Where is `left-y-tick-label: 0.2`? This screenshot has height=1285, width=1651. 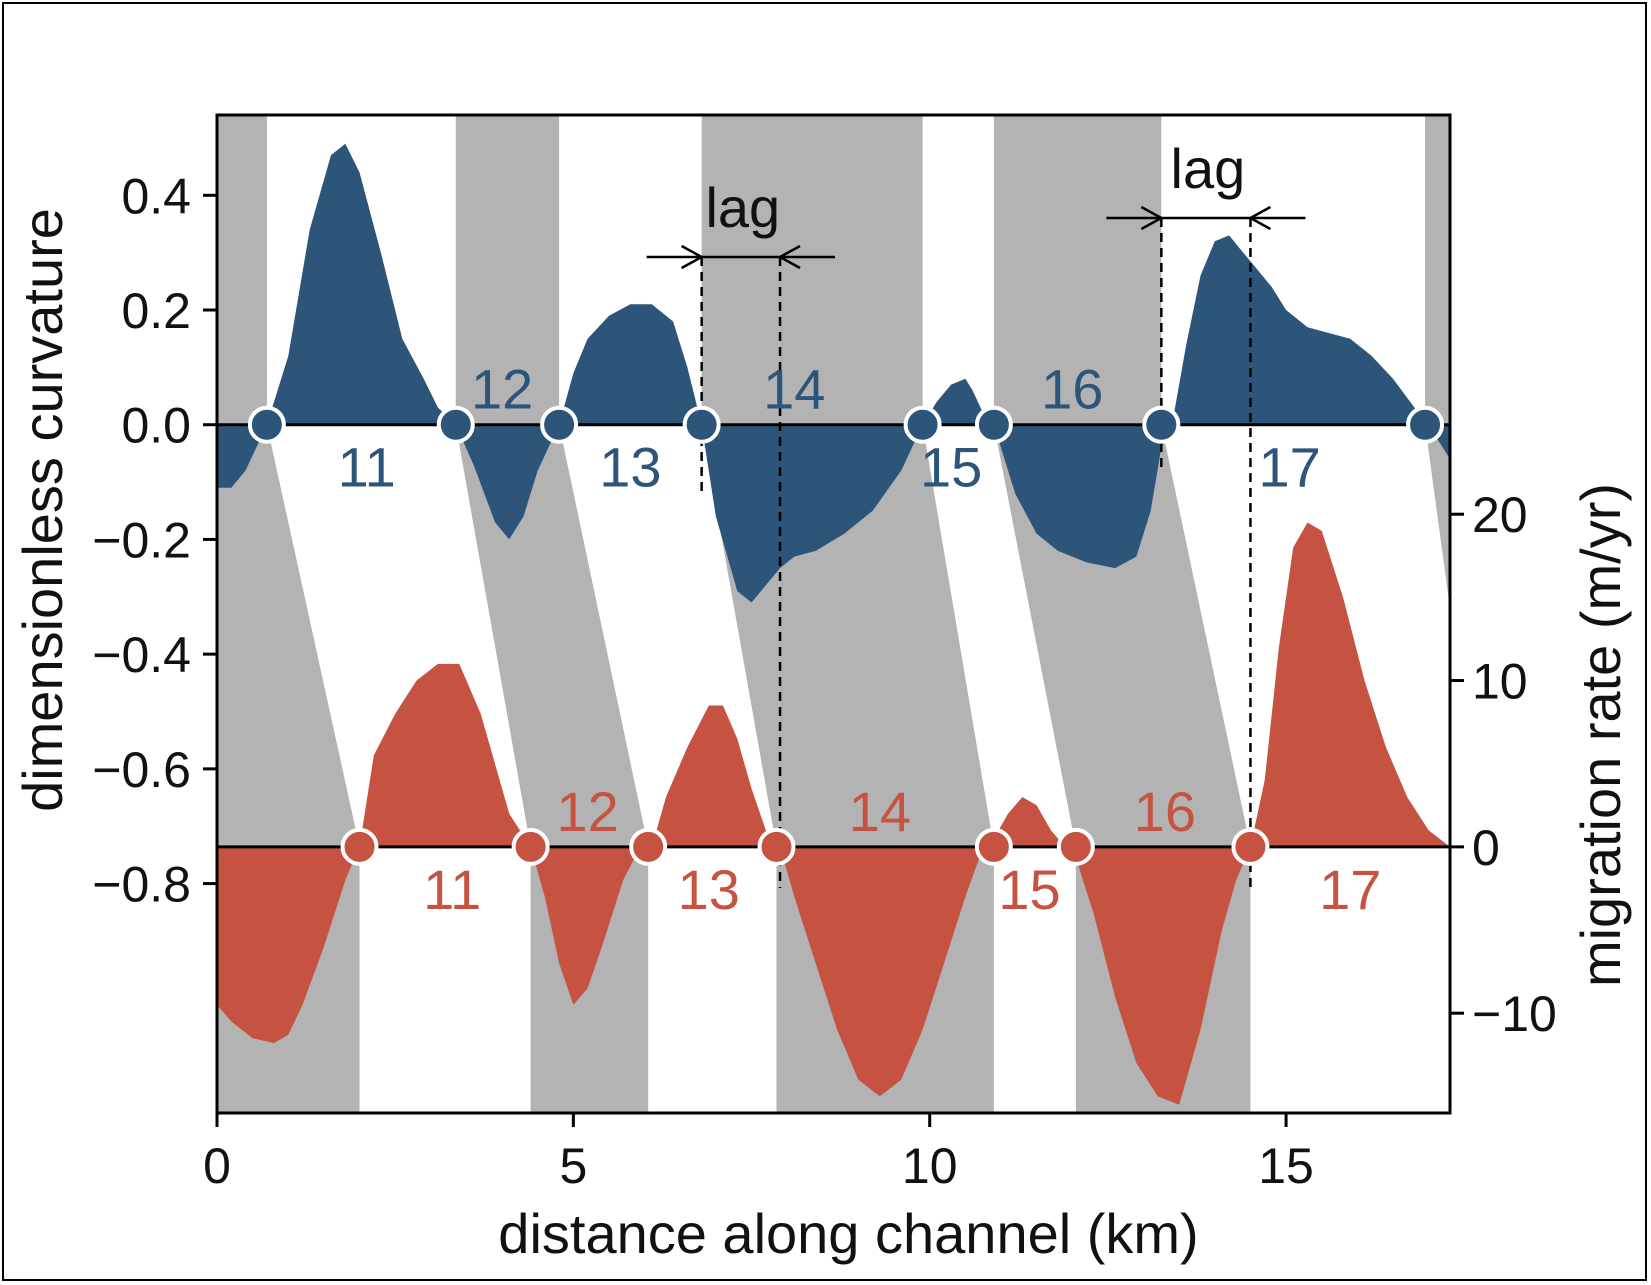 left-y-tick-label: 0.2 is located at coordinates (156, 311).